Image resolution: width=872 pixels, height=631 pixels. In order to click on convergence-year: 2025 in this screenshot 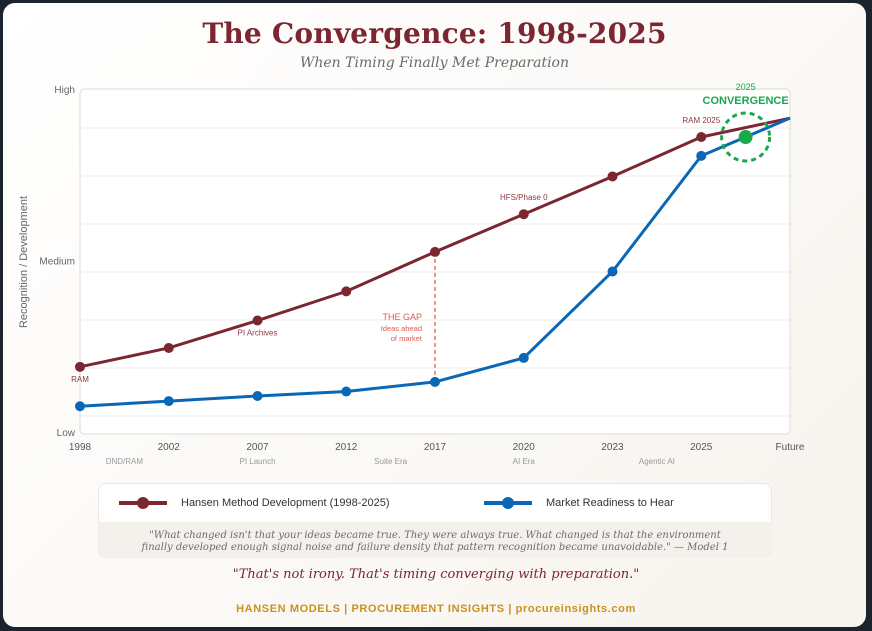, I will do `click(746, 87)`.